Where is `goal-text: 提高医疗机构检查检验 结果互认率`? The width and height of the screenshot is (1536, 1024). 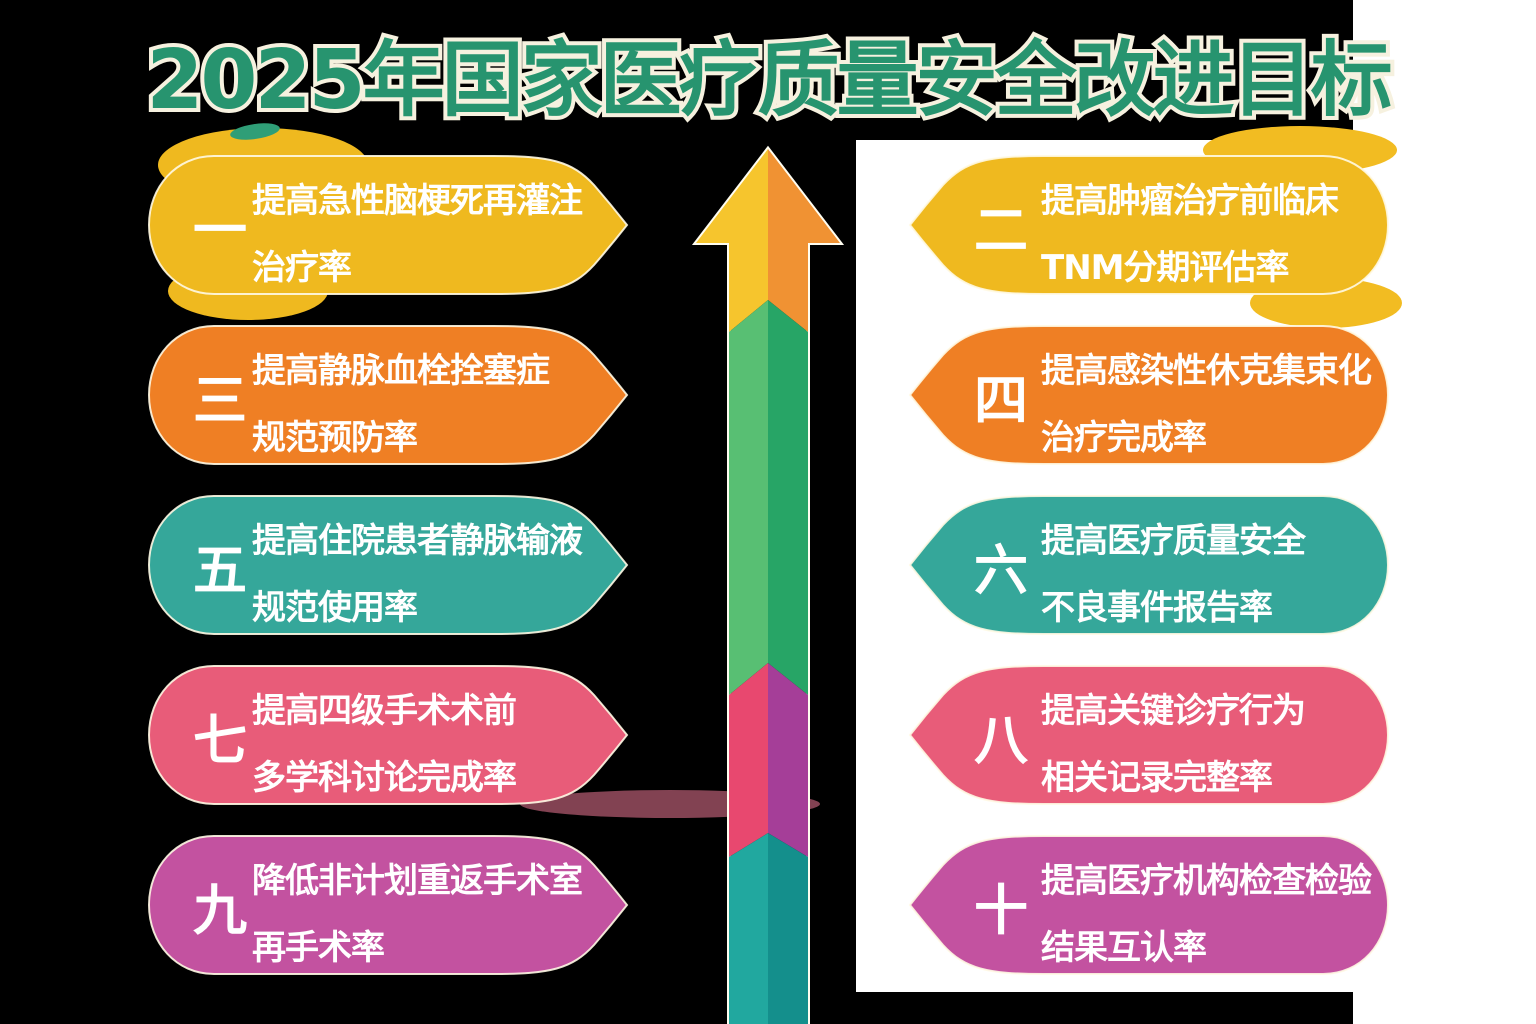 goal-text: 提高医疗机构检查检验 结果互认率 is located at coordinates (1206, 915).